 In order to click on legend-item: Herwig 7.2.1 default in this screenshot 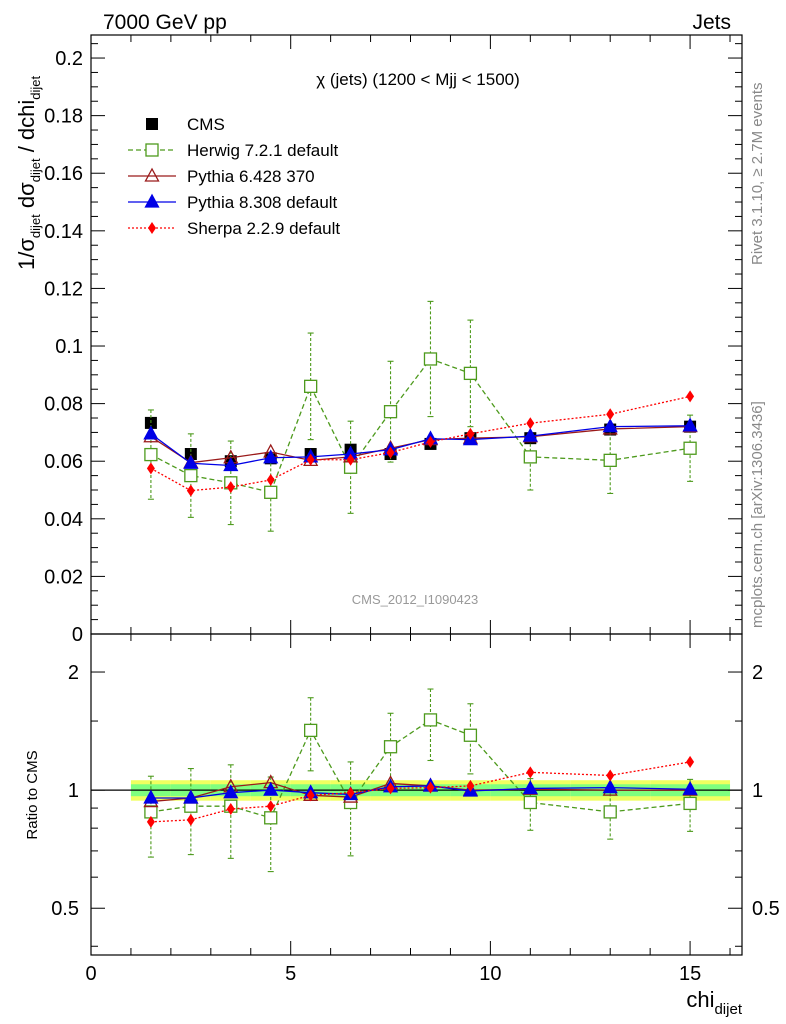, I will do `click(233, 150)`.